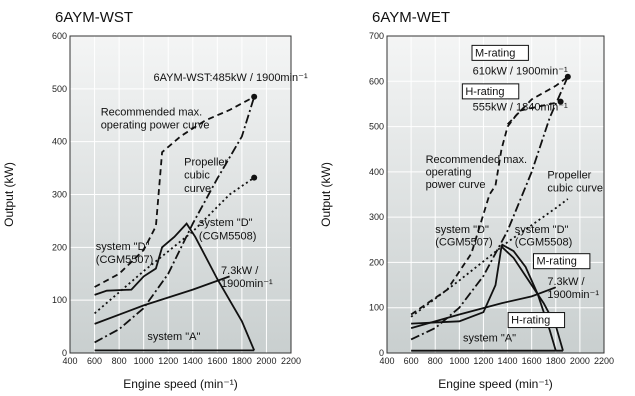 The width and height of the screenshot is (635, 396). Describe the element at coordinates (520, 71) in the screenshot. I see `annotation-label: 610kW / 1900min⁻¹` at that location.